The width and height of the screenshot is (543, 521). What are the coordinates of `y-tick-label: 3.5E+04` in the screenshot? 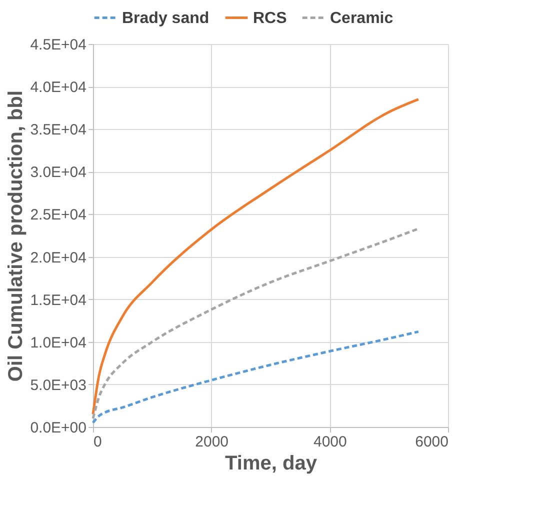 It's located at (58, 130).